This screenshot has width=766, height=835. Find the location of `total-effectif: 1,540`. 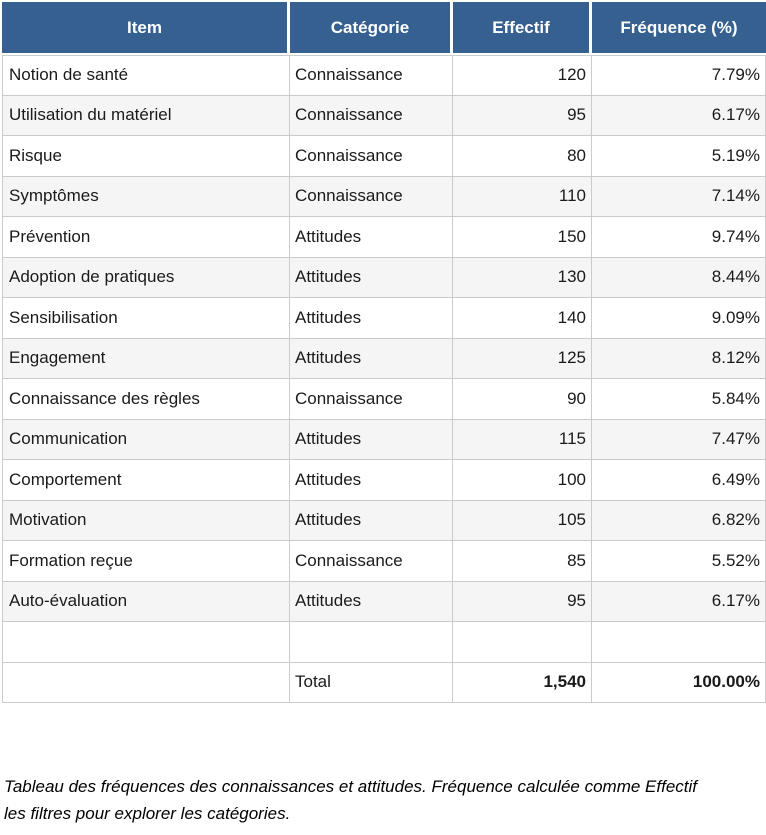

total-effectif: 1,540 is located at coordinates (522, 682).